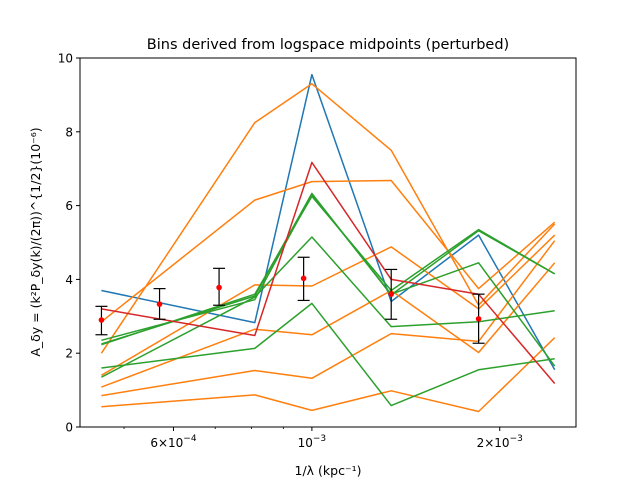 The image size is (640, 480). I want to click on errorbar-layer, so click(290, 300).